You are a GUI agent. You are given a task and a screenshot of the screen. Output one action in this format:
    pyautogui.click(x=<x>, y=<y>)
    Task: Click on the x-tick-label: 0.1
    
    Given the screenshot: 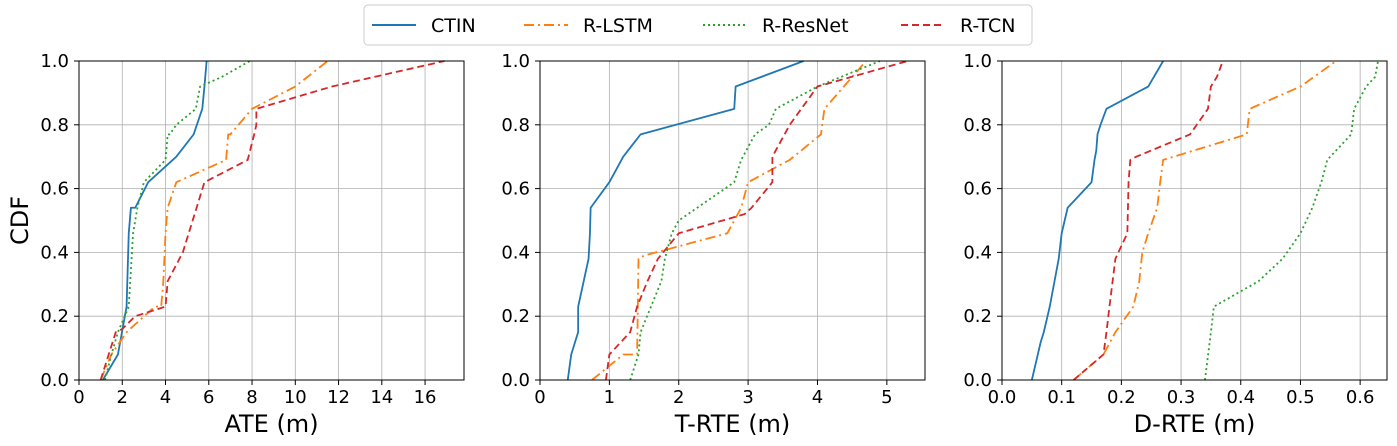 What is the action you would take?
    pyautogui.click(x=1061, y=397)
    